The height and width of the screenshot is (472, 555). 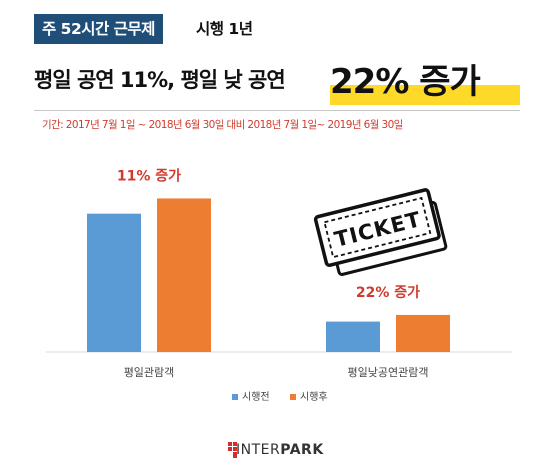 I want to click on headline-highlight: 22% 증가, so click(x=422, y=80).